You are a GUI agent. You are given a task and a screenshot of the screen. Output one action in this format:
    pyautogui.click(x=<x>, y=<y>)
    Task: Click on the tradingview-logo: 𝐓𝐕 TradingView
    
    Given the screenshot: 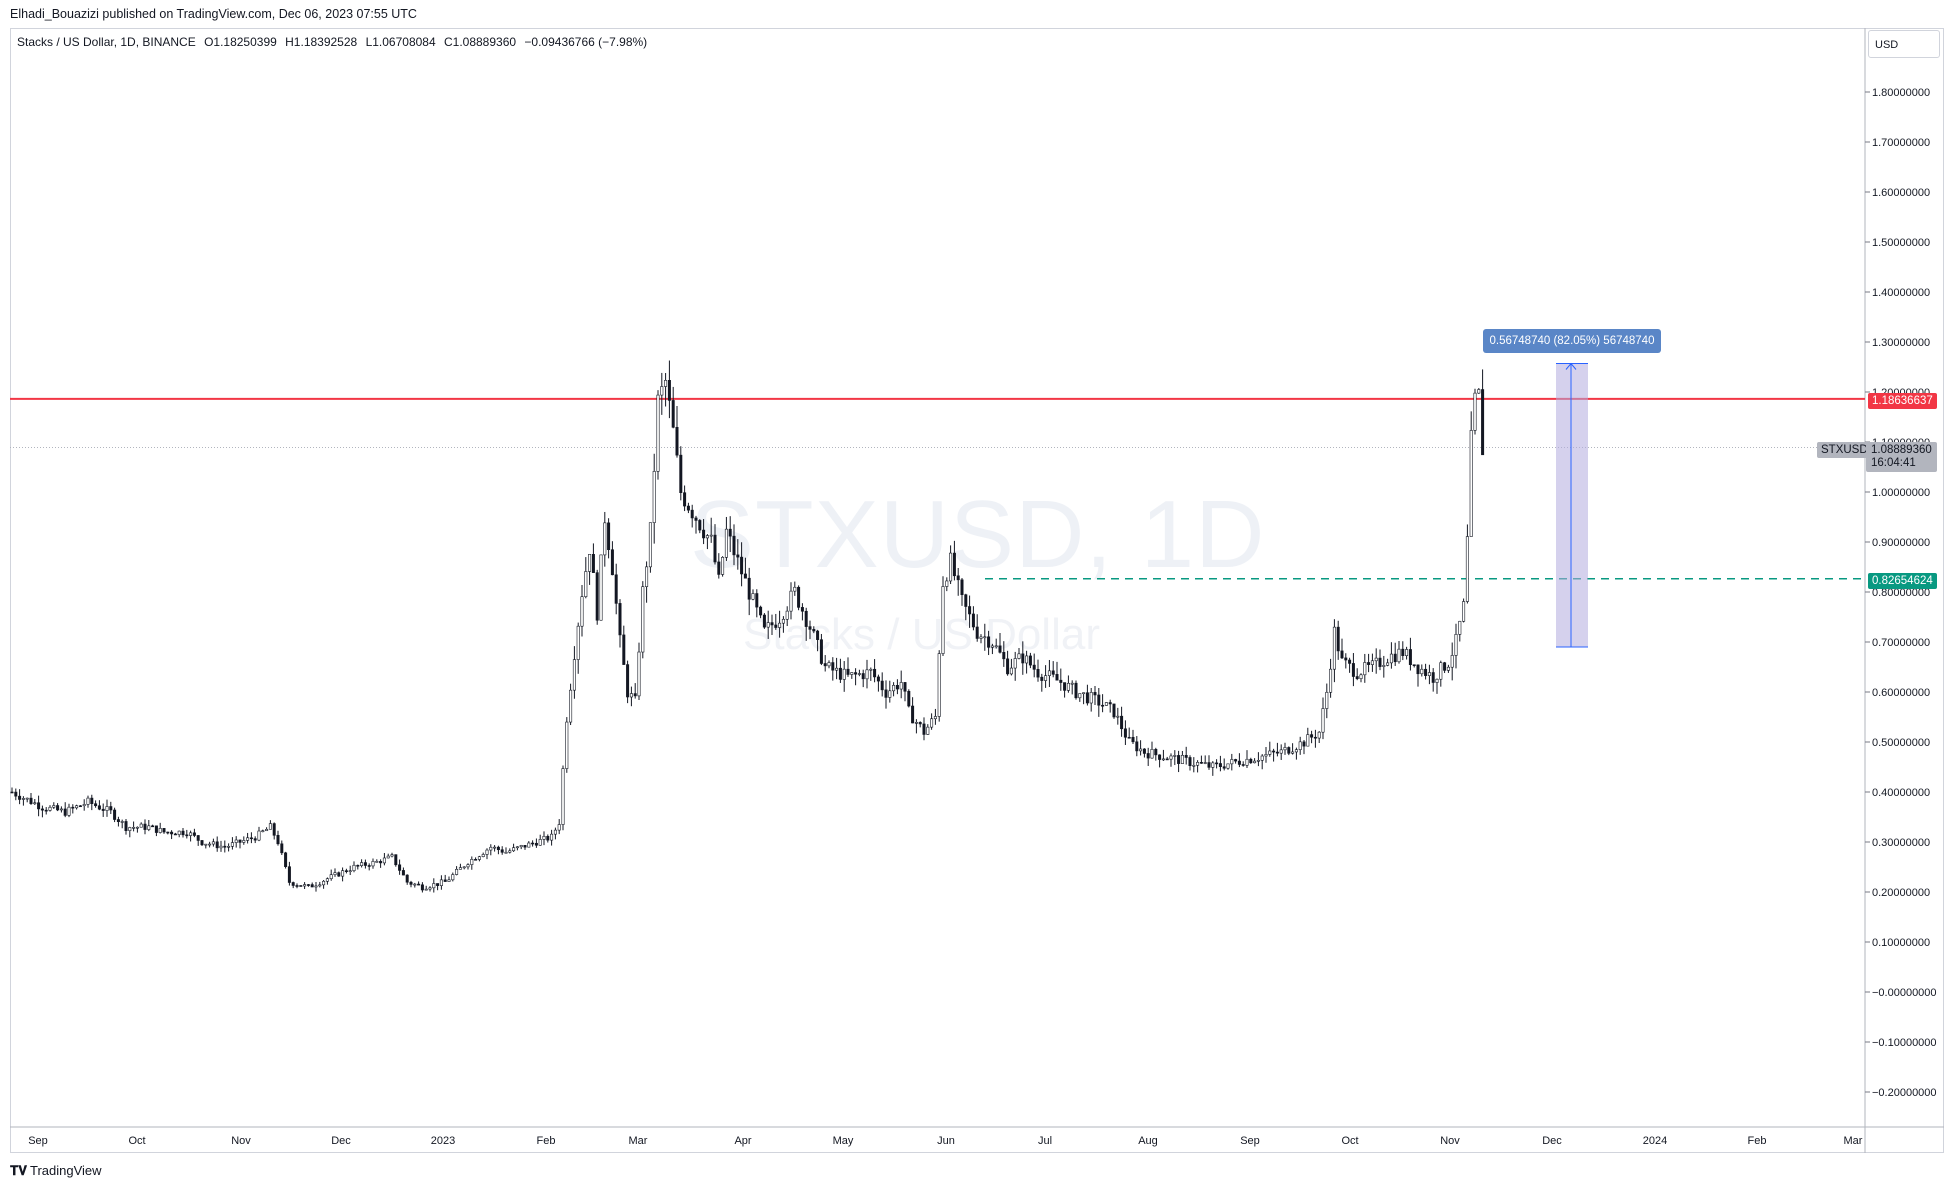 What is the action you would take?
    pyautogui.click(x=56, y=1171)
    